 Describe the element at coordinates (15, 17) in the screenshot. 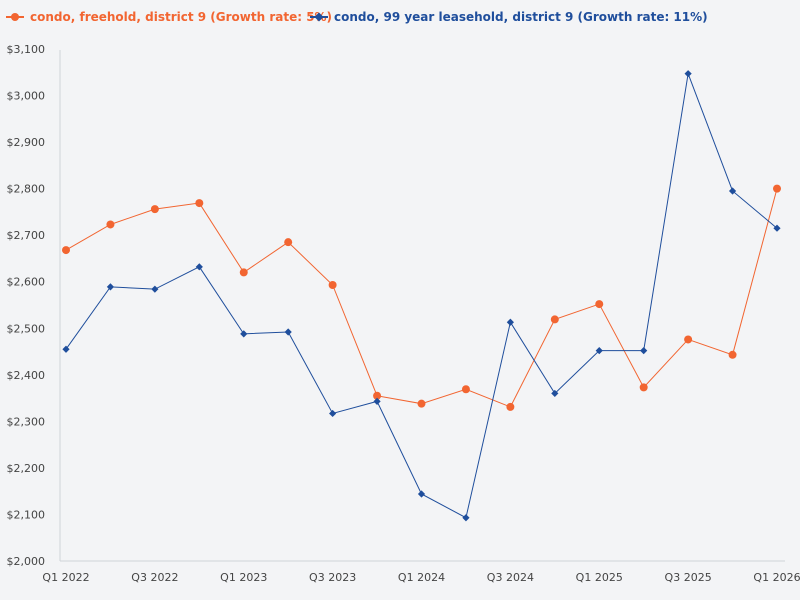

I see `legend-marker-freehold` at that location.